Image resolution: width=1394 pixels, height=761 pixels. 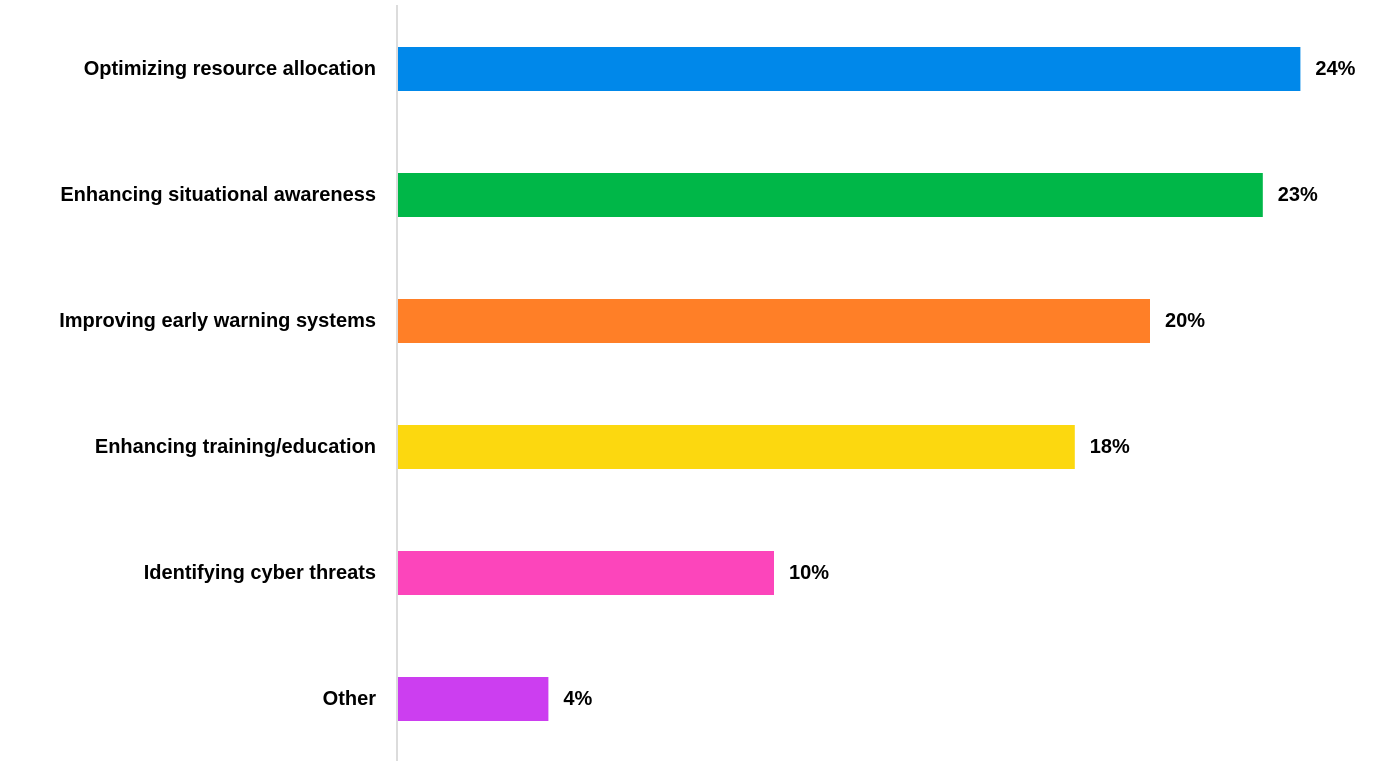 I want to click on value-label: 4%, so click(x=577, y=699).